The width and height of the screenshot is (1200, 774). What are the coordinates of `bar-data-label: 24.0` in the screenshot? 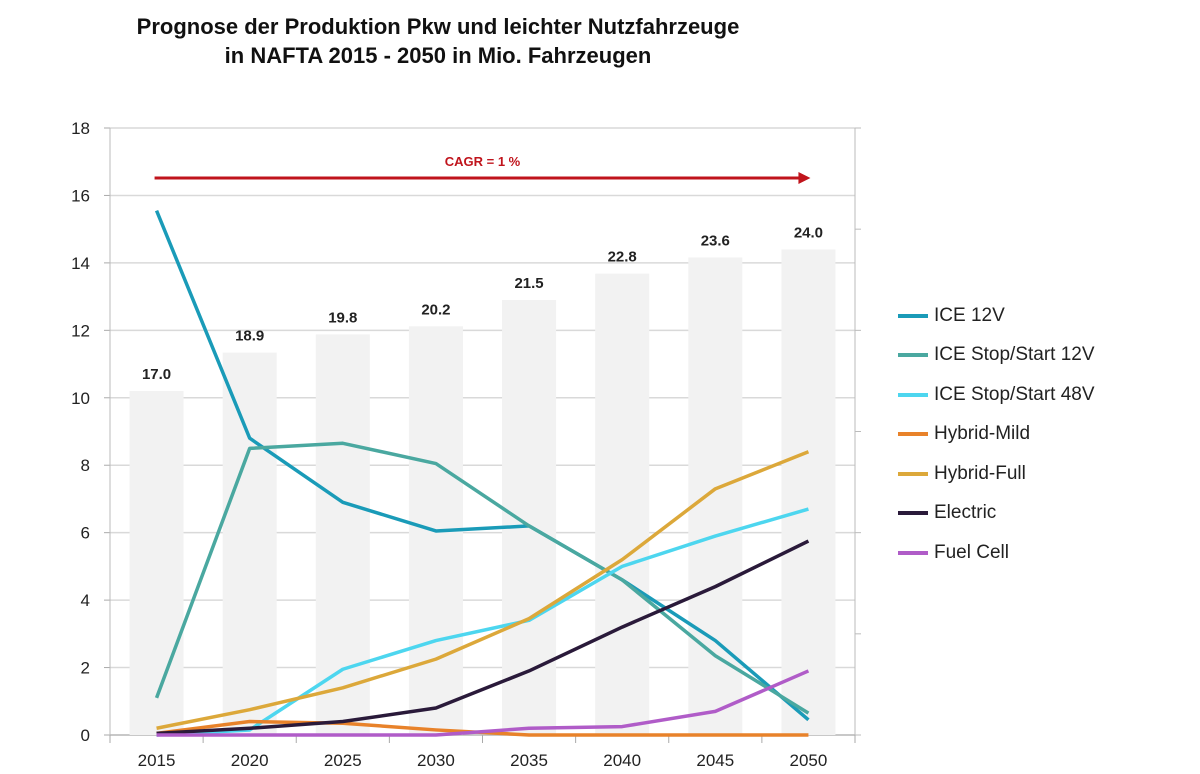 It's located at (808, 232).